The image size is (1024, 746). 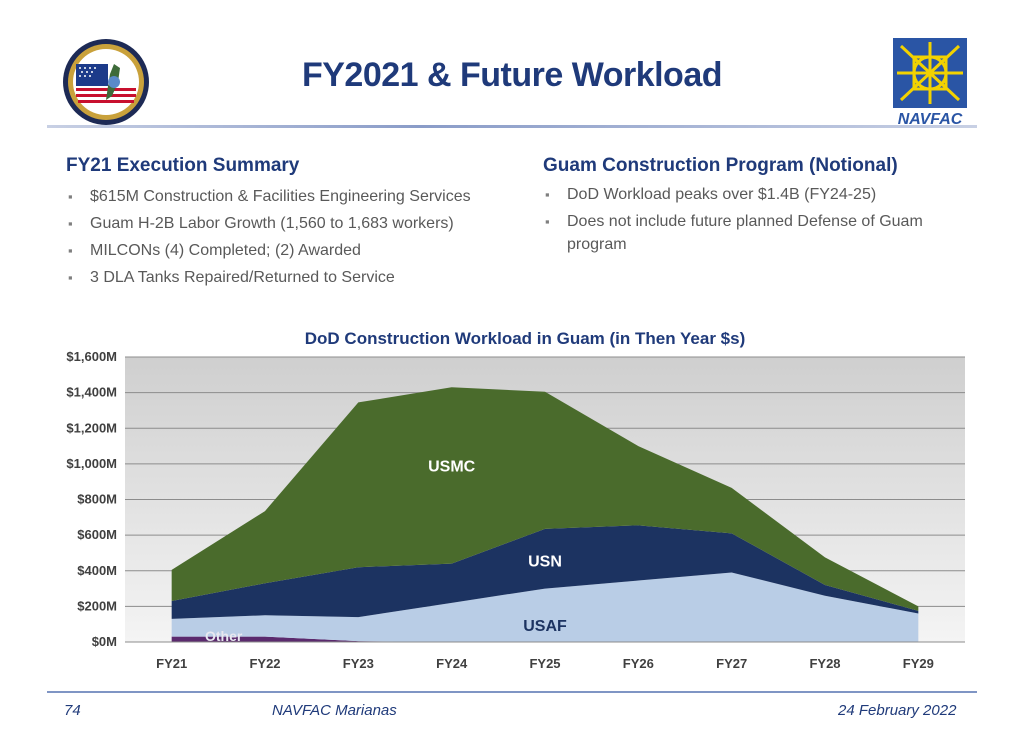 What do you see at coordinates (301, 277) in the screenshot?
I see `list-item: 3 DLA Tanks Repaired/Returned to Service` at bounding box center [301, 277].